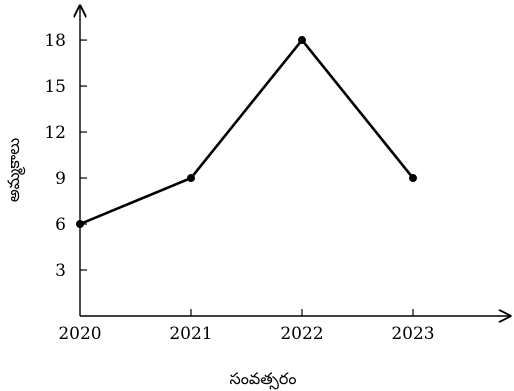  What do you see at coordinates (412, 334) in the screenshot?
I see `x-tick-label: 2023` at bounding box center [412, 334].